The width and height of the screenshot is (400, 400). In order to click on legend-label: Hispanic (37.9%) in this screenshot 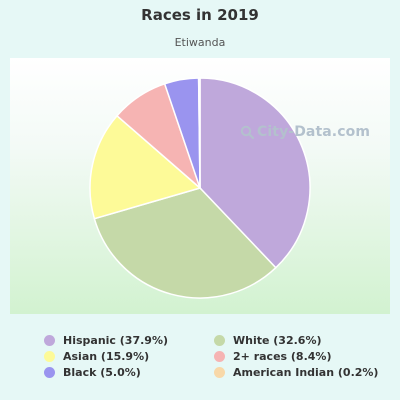, I will do `click(115, 340)`.